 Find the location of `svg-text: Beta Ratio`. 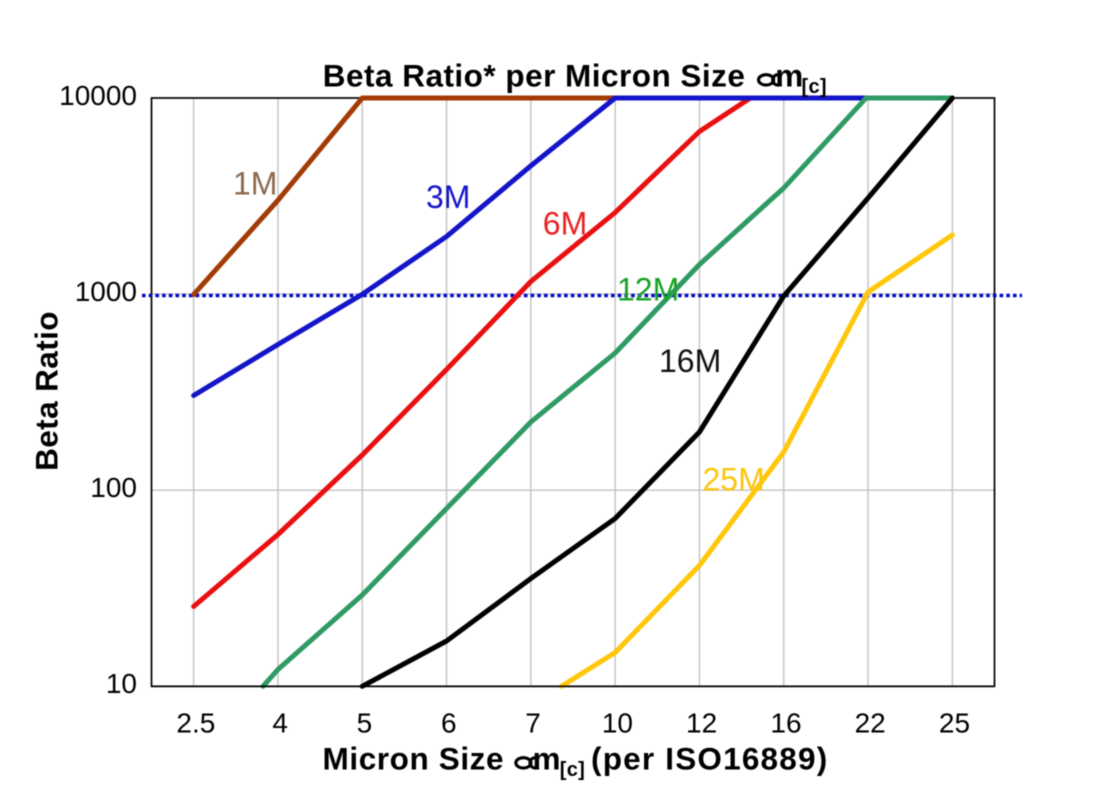

svg-text: Beta Ratio is located at coordinates (47, 391).